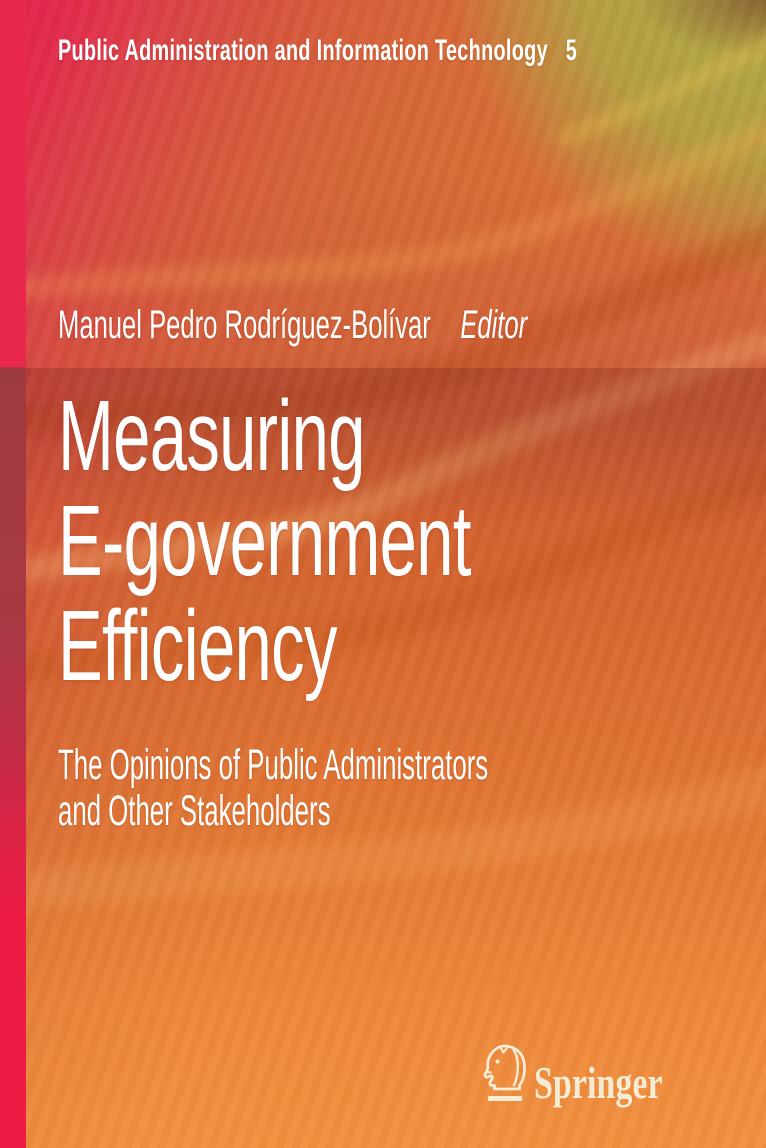 Image resolution: width=766 pixels, height=1148 pixels. Describe the element at coordinates (383, 447) in the screenshot. I see `title-area-shade-band` at that location.